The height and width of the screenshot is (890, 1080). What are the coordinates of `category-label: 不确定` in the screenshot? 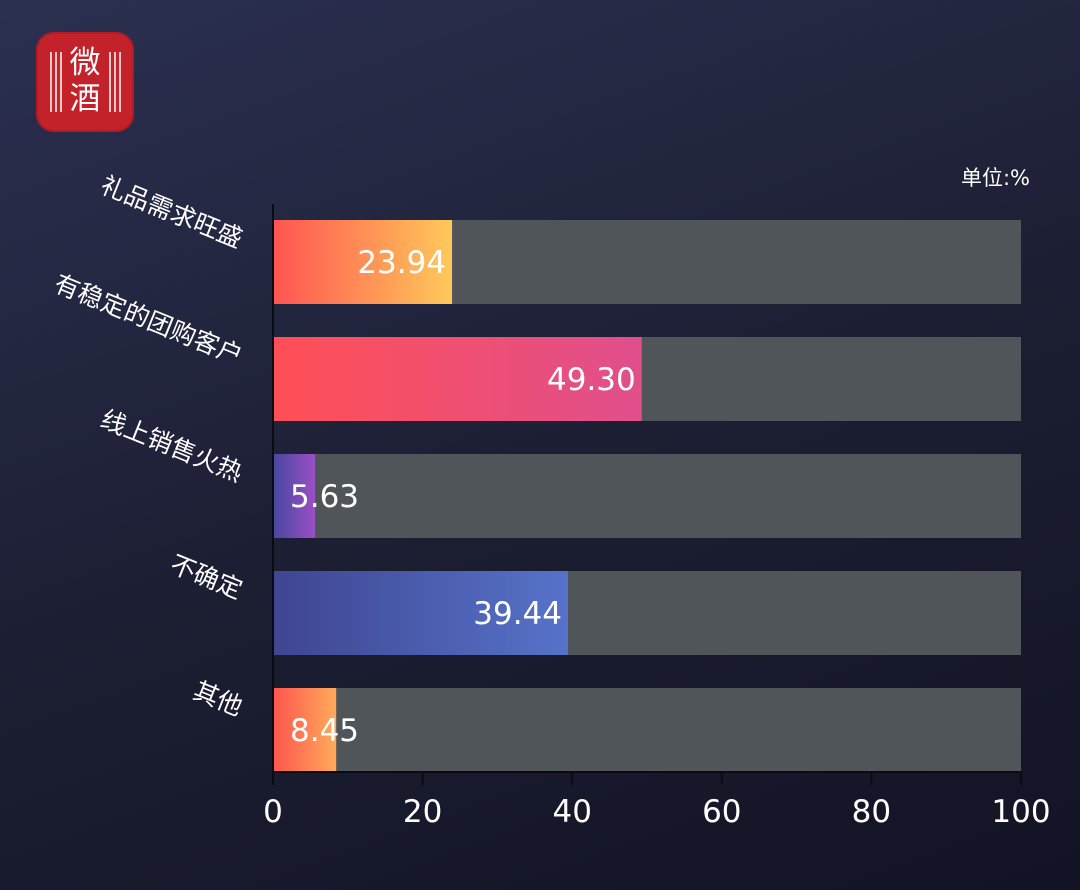 It's located at (206, 577).